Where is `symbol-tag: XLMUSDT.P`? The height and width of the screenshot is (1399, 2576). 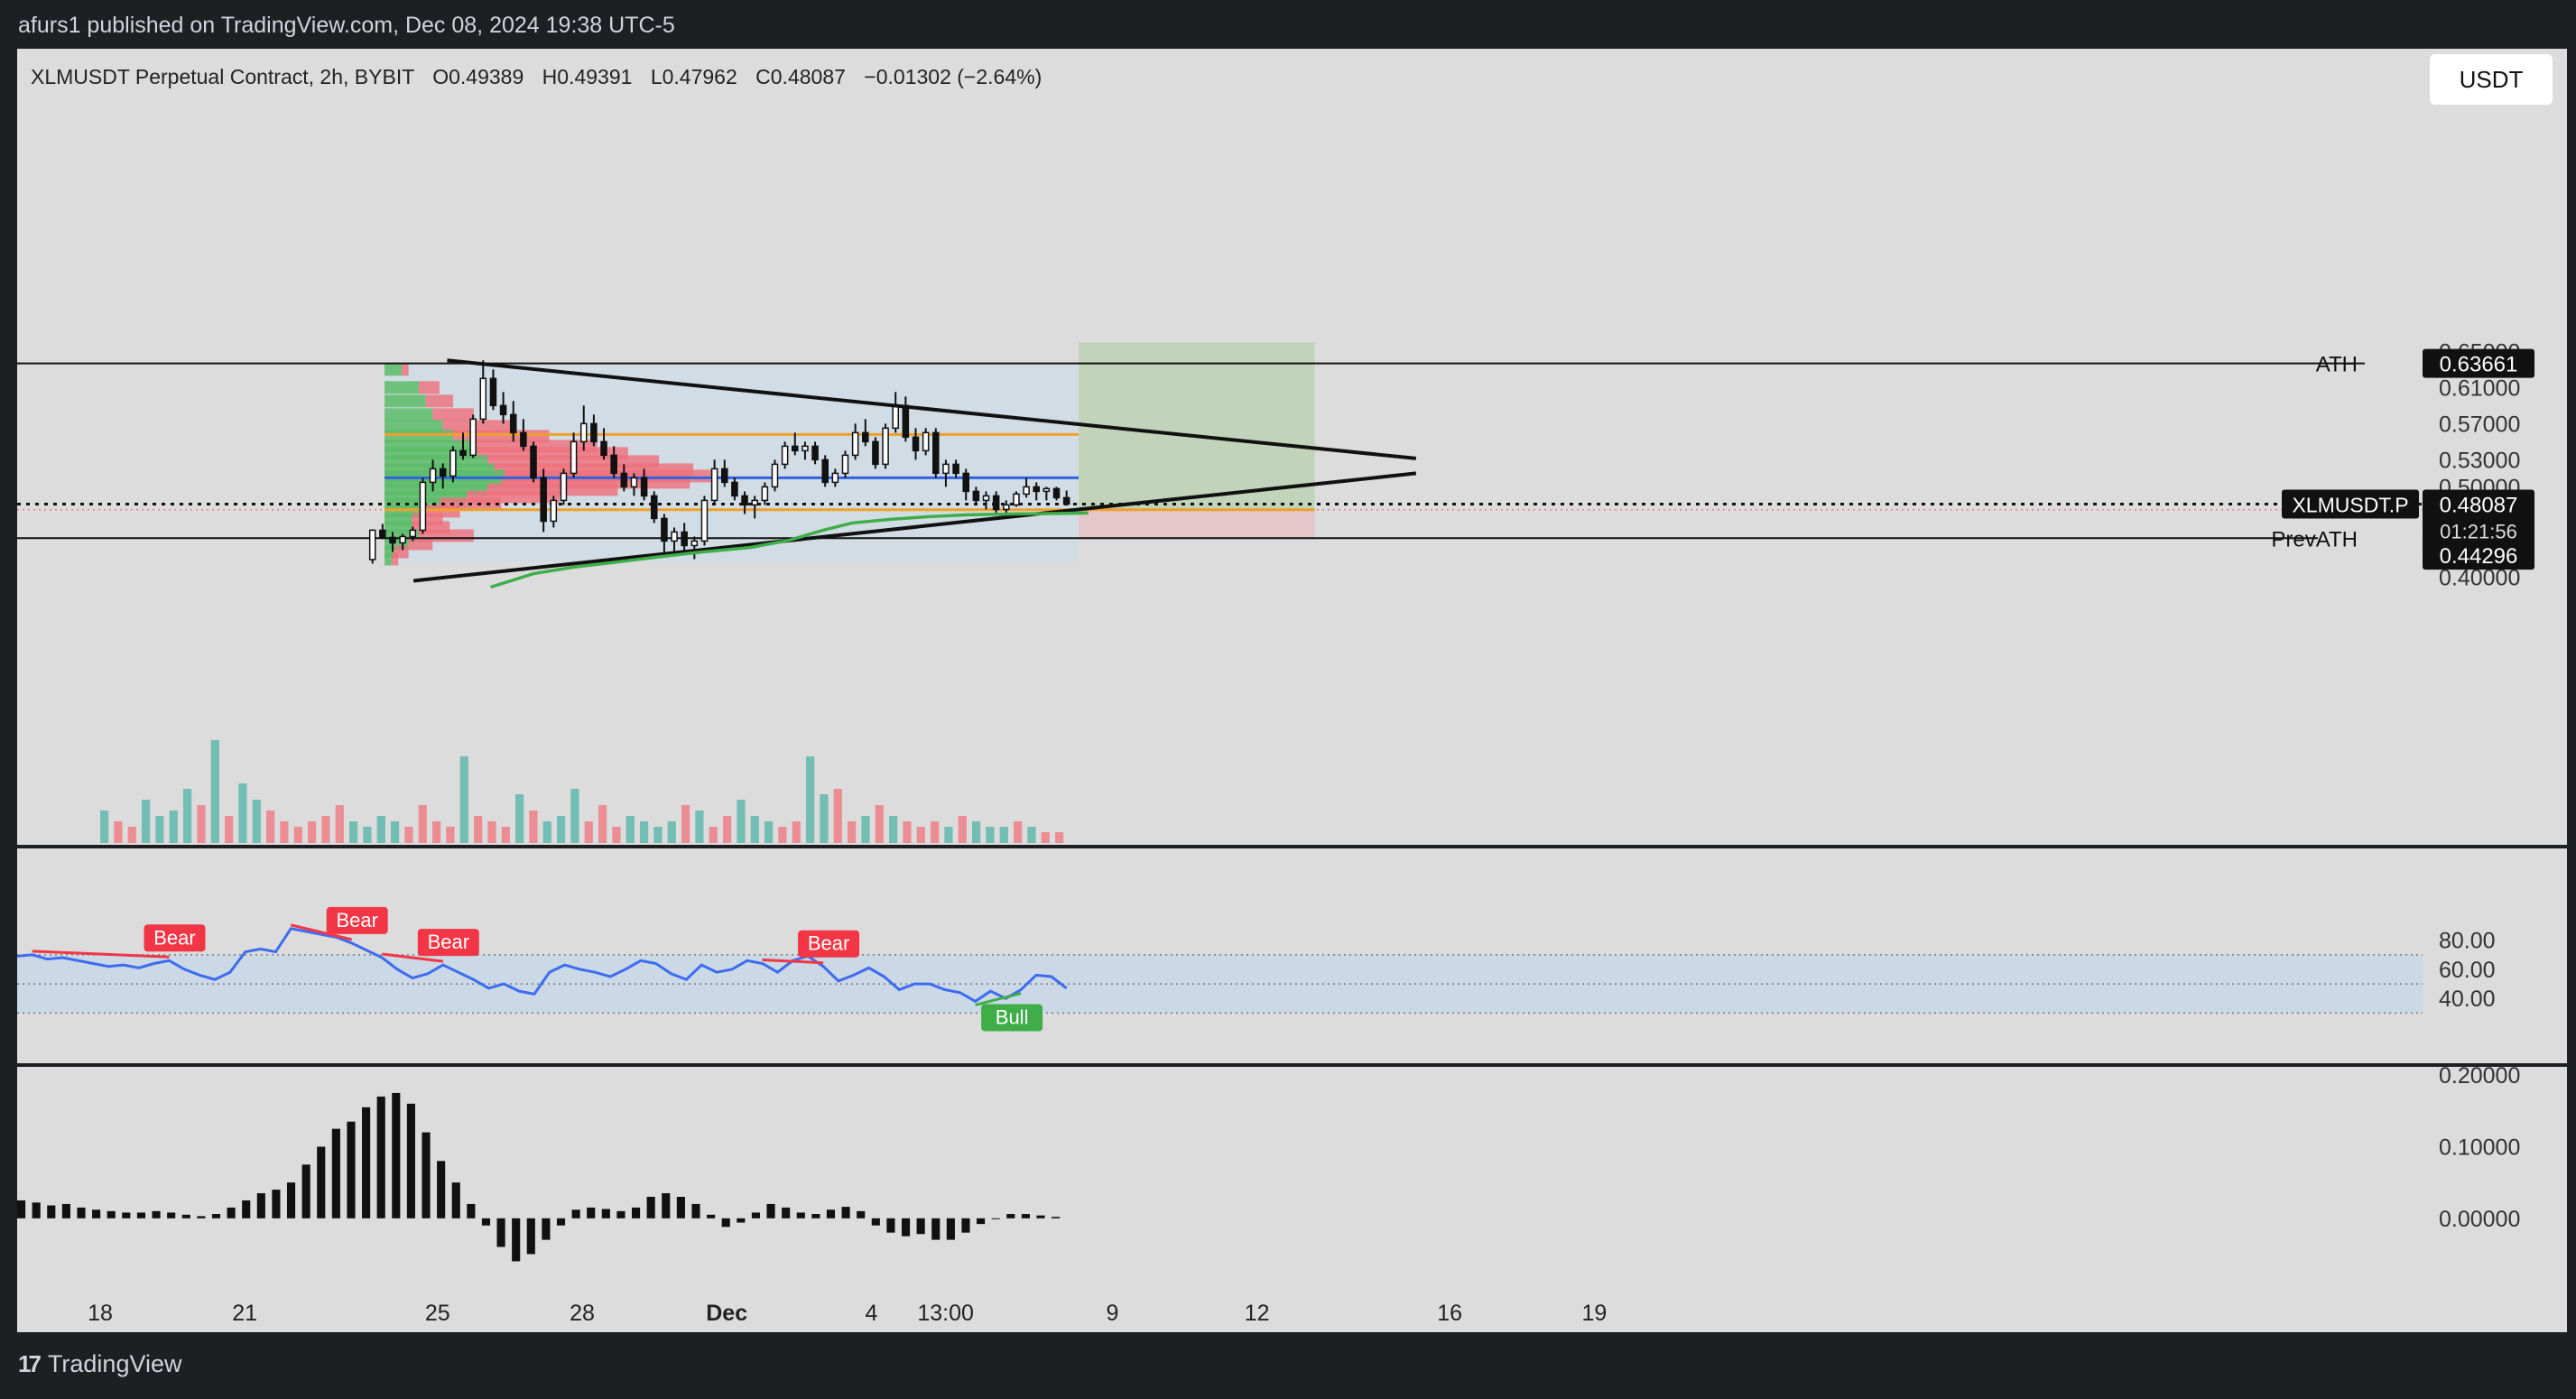 symbol-tag: XLMUSDT.P is located at coordinates (2350, 505).